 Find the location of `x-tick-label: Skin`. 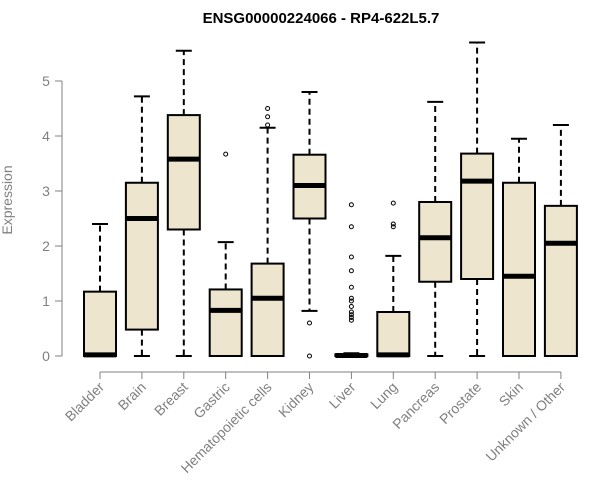

x-tick-label: Skin is located at coordinates (511, 394).